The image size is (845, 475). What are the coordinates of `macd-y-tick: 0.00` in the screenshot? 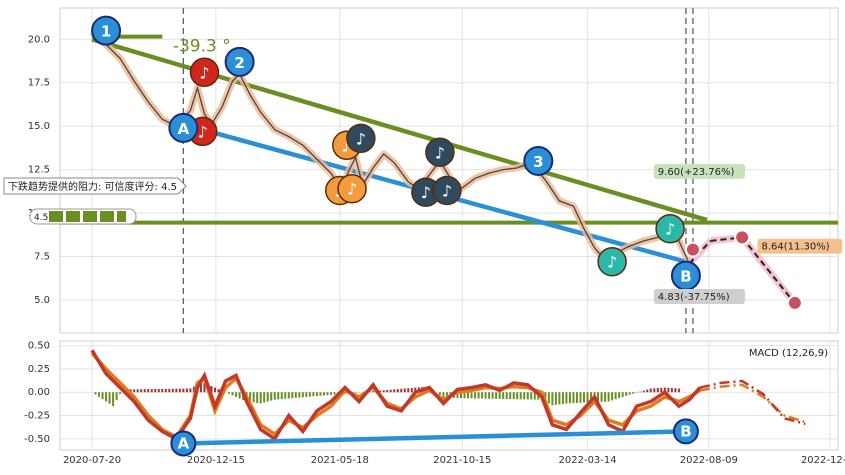 It's located at (39, 392).